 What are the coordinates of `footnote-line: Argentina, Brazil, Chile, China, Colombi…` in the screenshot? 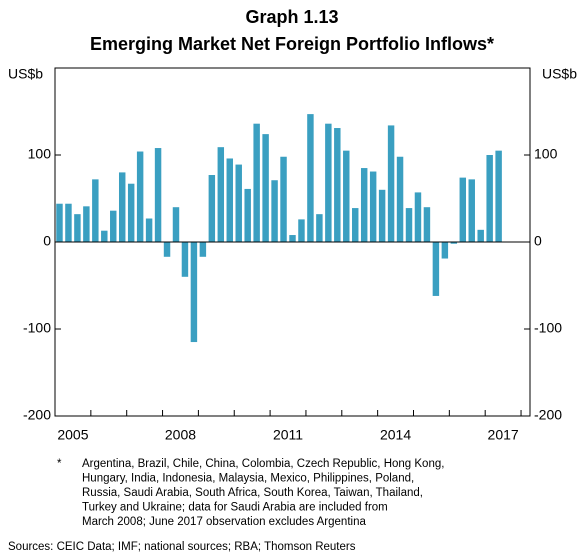 It's located at (263, 464).